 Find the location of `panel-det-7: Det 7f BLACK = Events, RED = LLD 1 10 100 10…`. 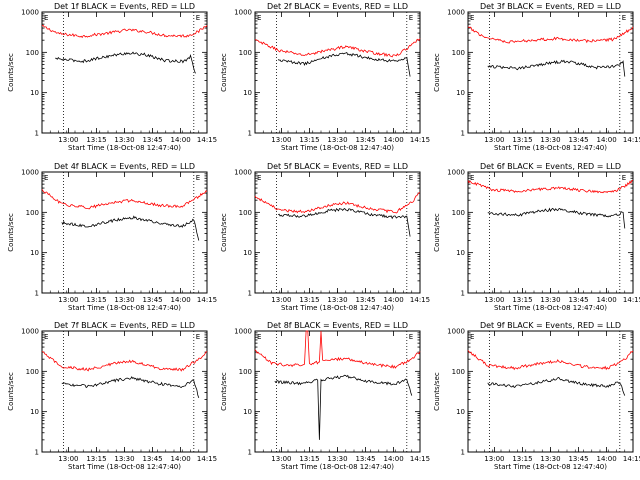

panel-det-7: Det 7f BLACK = Events, RED = LLD 1 10 100 10… is located at coordinates (112, 396).